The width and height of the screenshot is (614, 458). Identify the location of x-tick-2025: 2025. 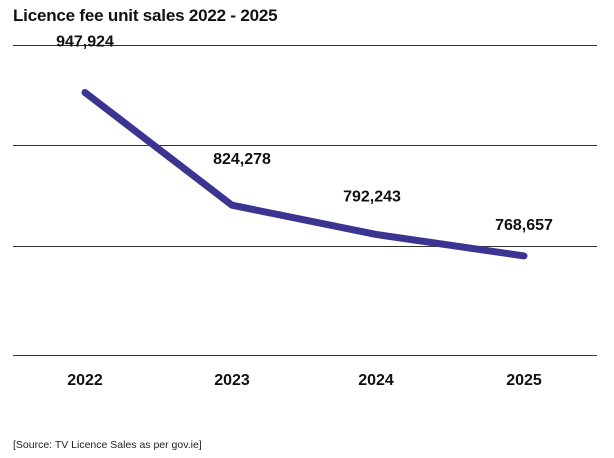
(524, 380).